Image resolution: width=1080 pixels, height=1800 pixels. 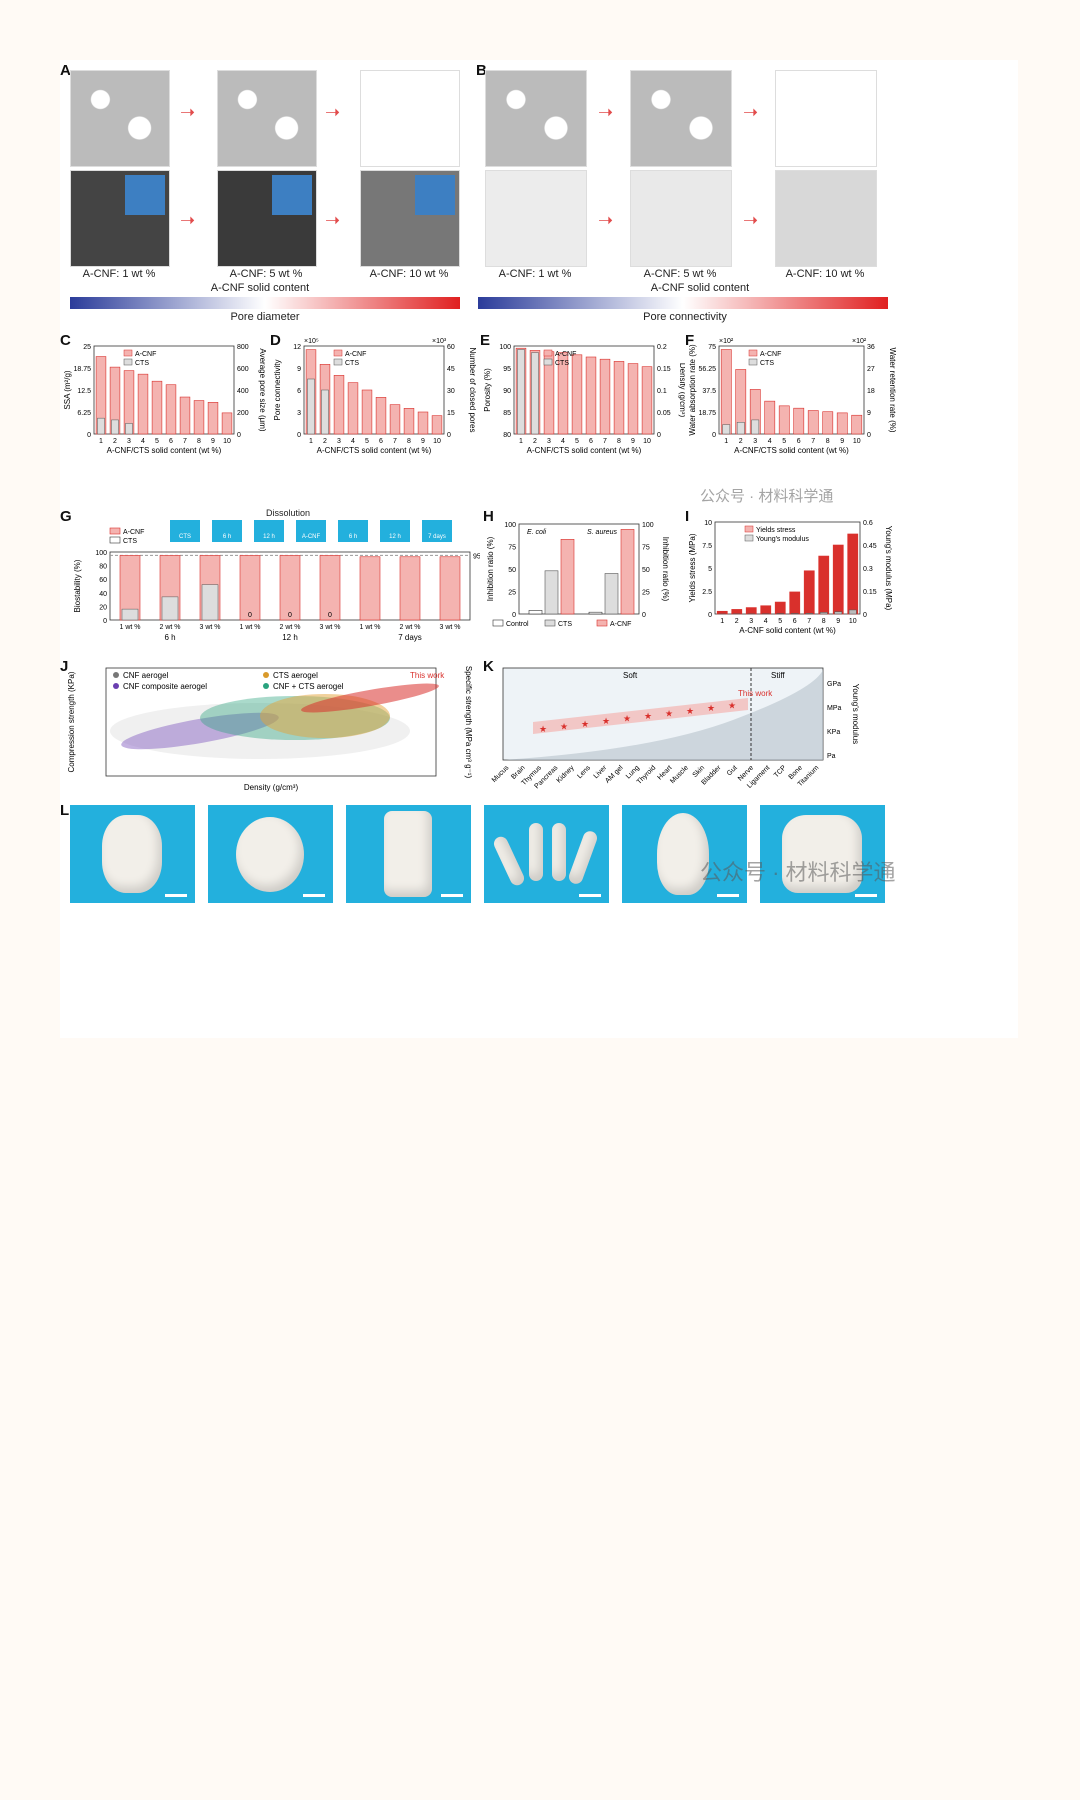 I want to click on y2-tick-label: 0.15, so click(x=870, y=592).